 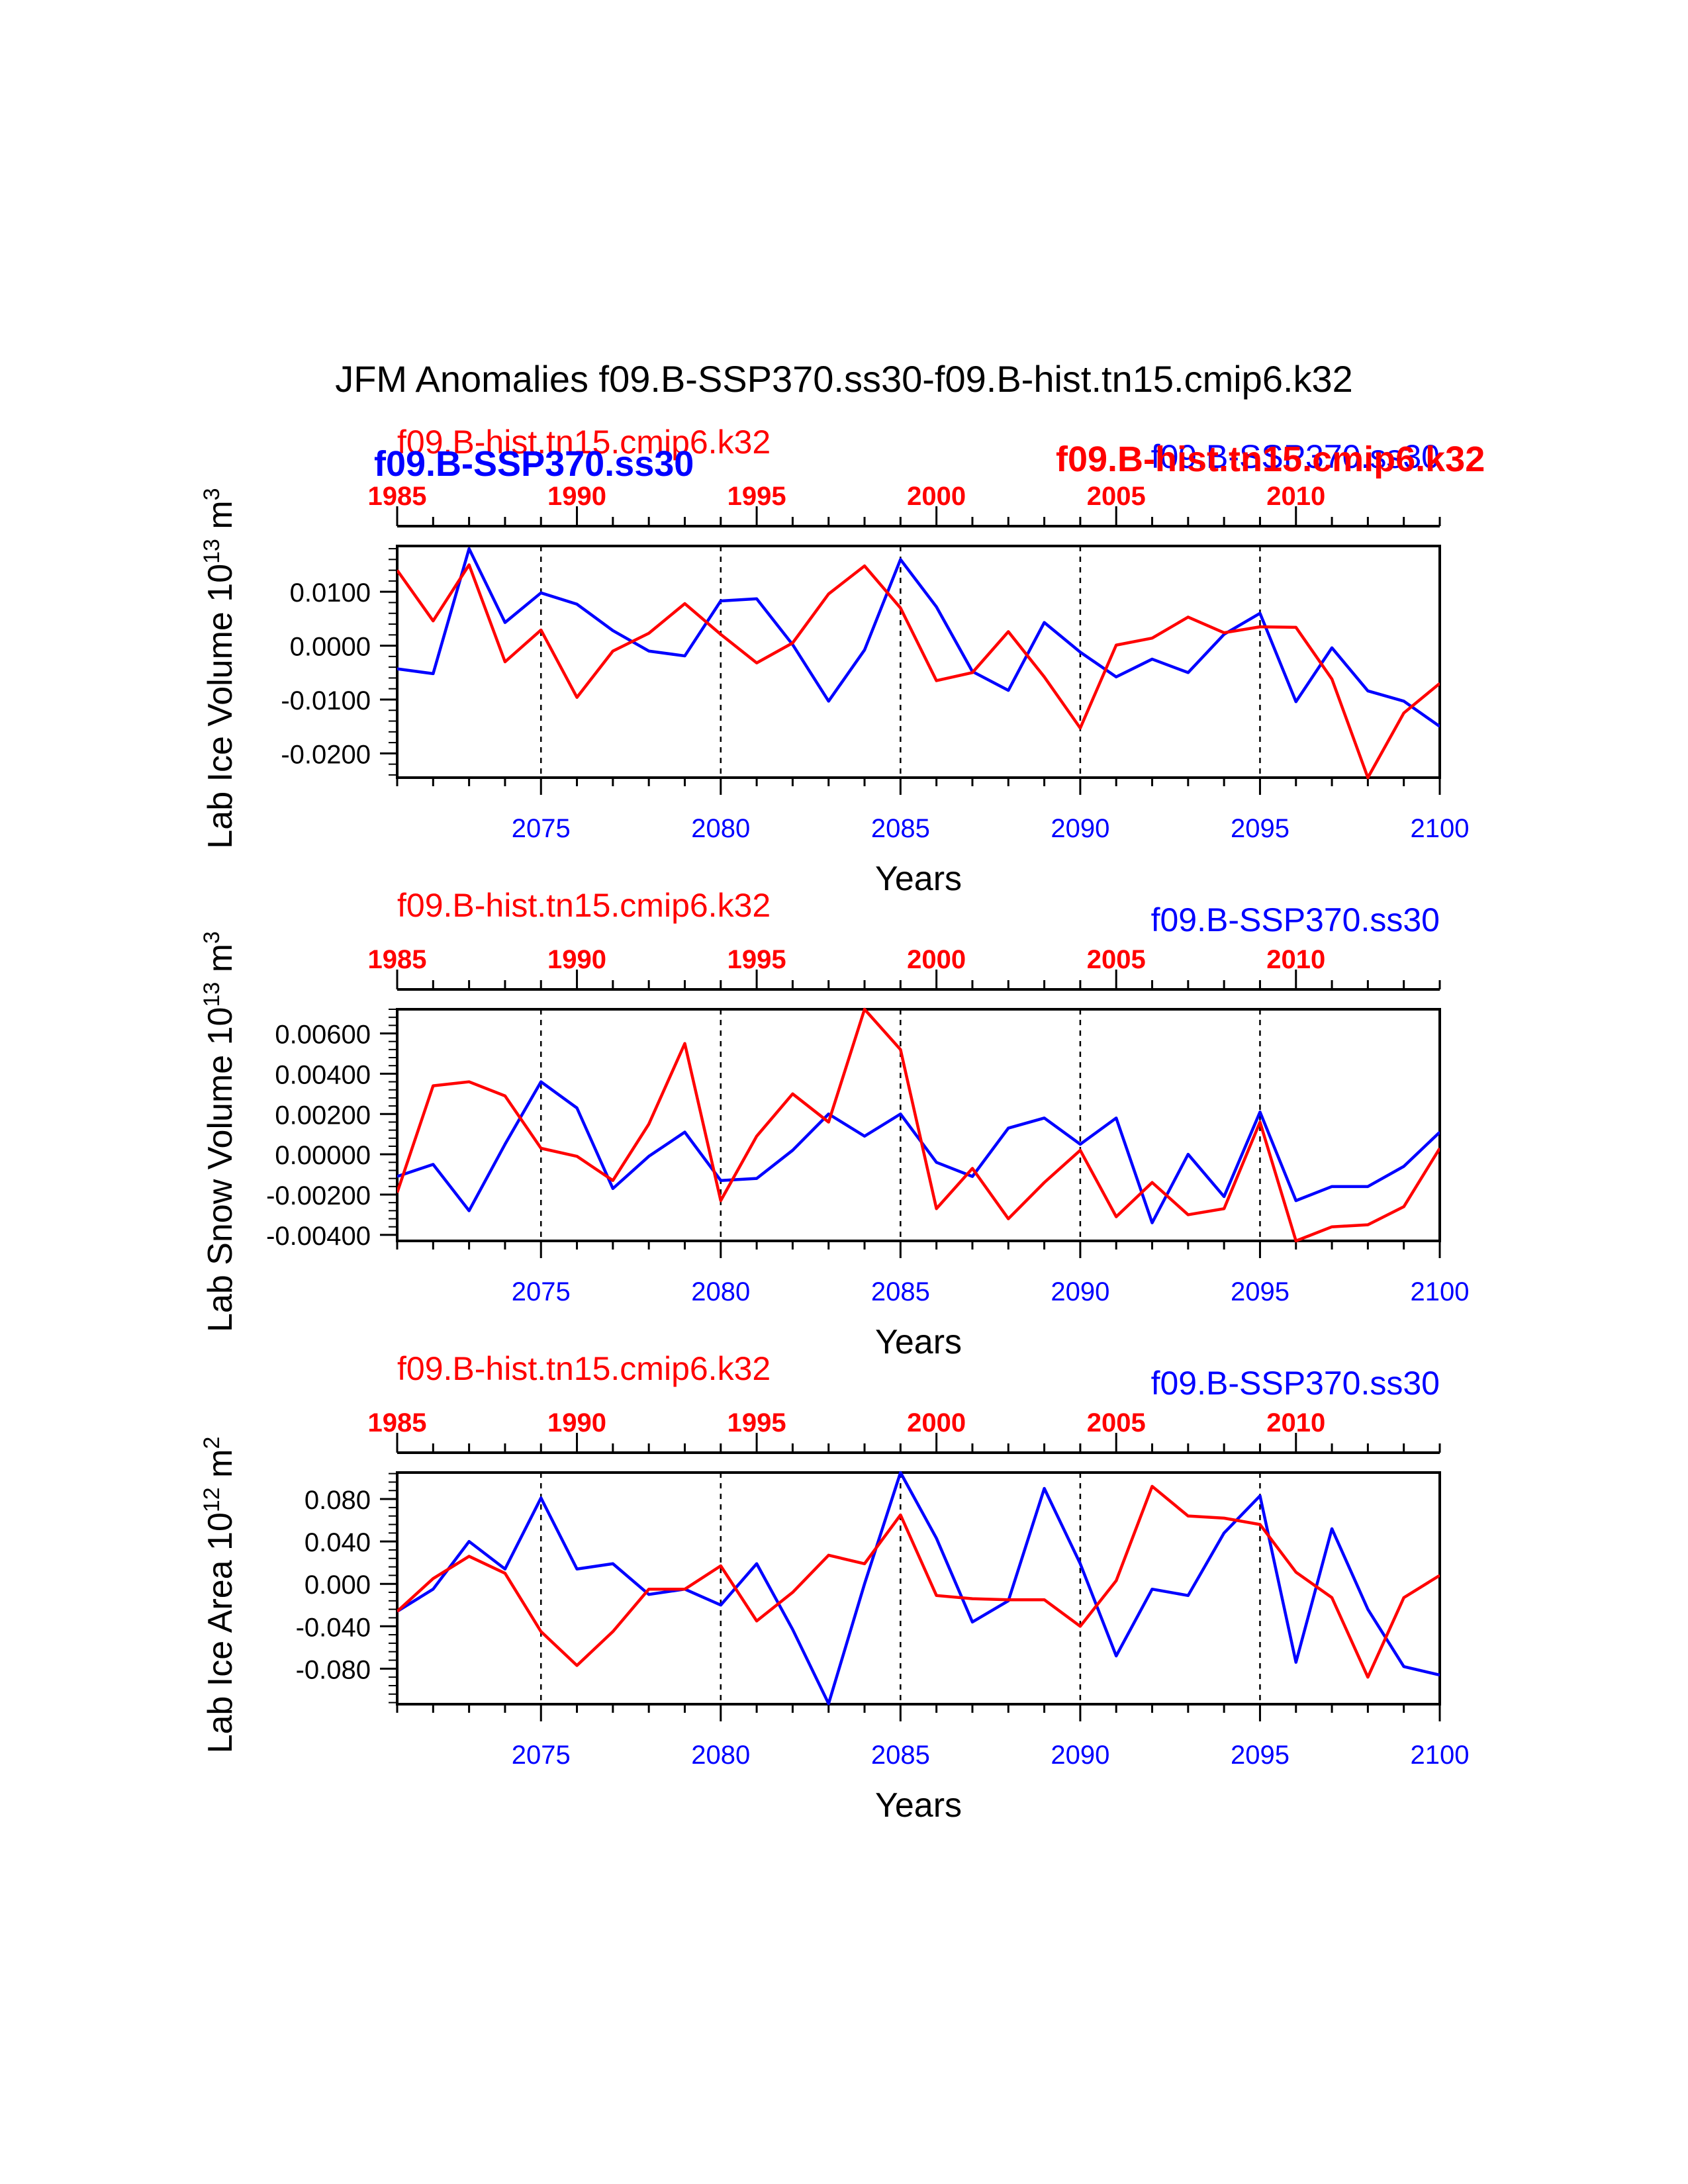 I want to click on y-tick-label: 0.00600, so click(x=323, y=1035).